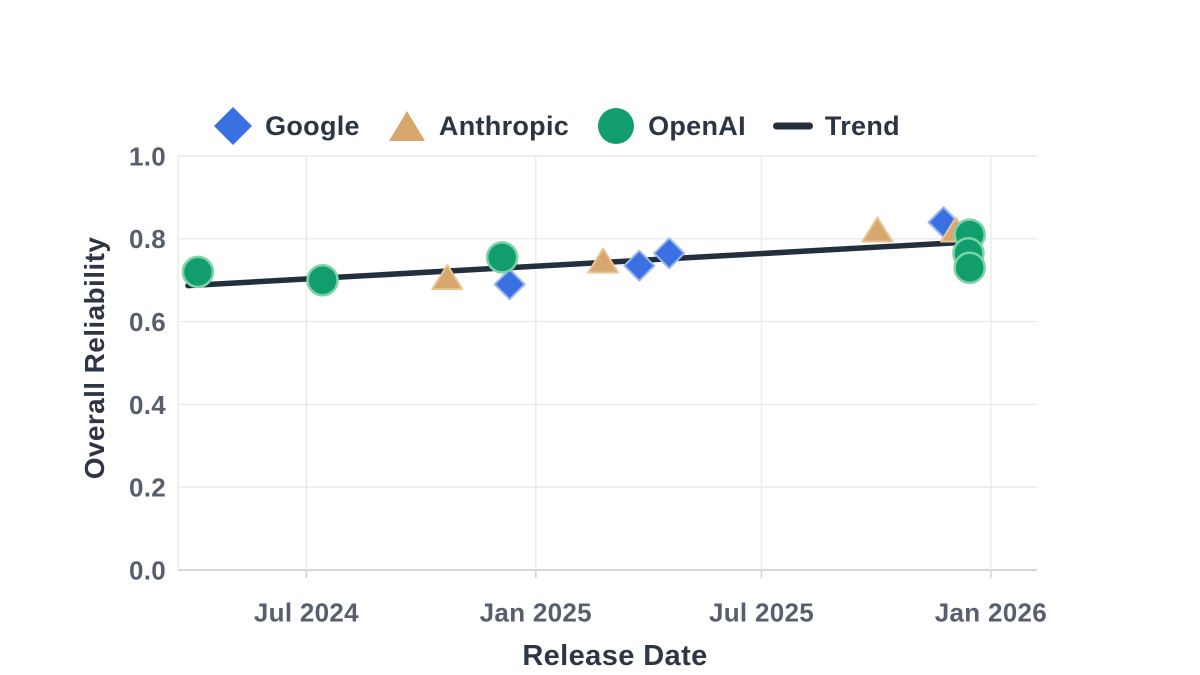  I want to click on trend-line, so click(577, 264).